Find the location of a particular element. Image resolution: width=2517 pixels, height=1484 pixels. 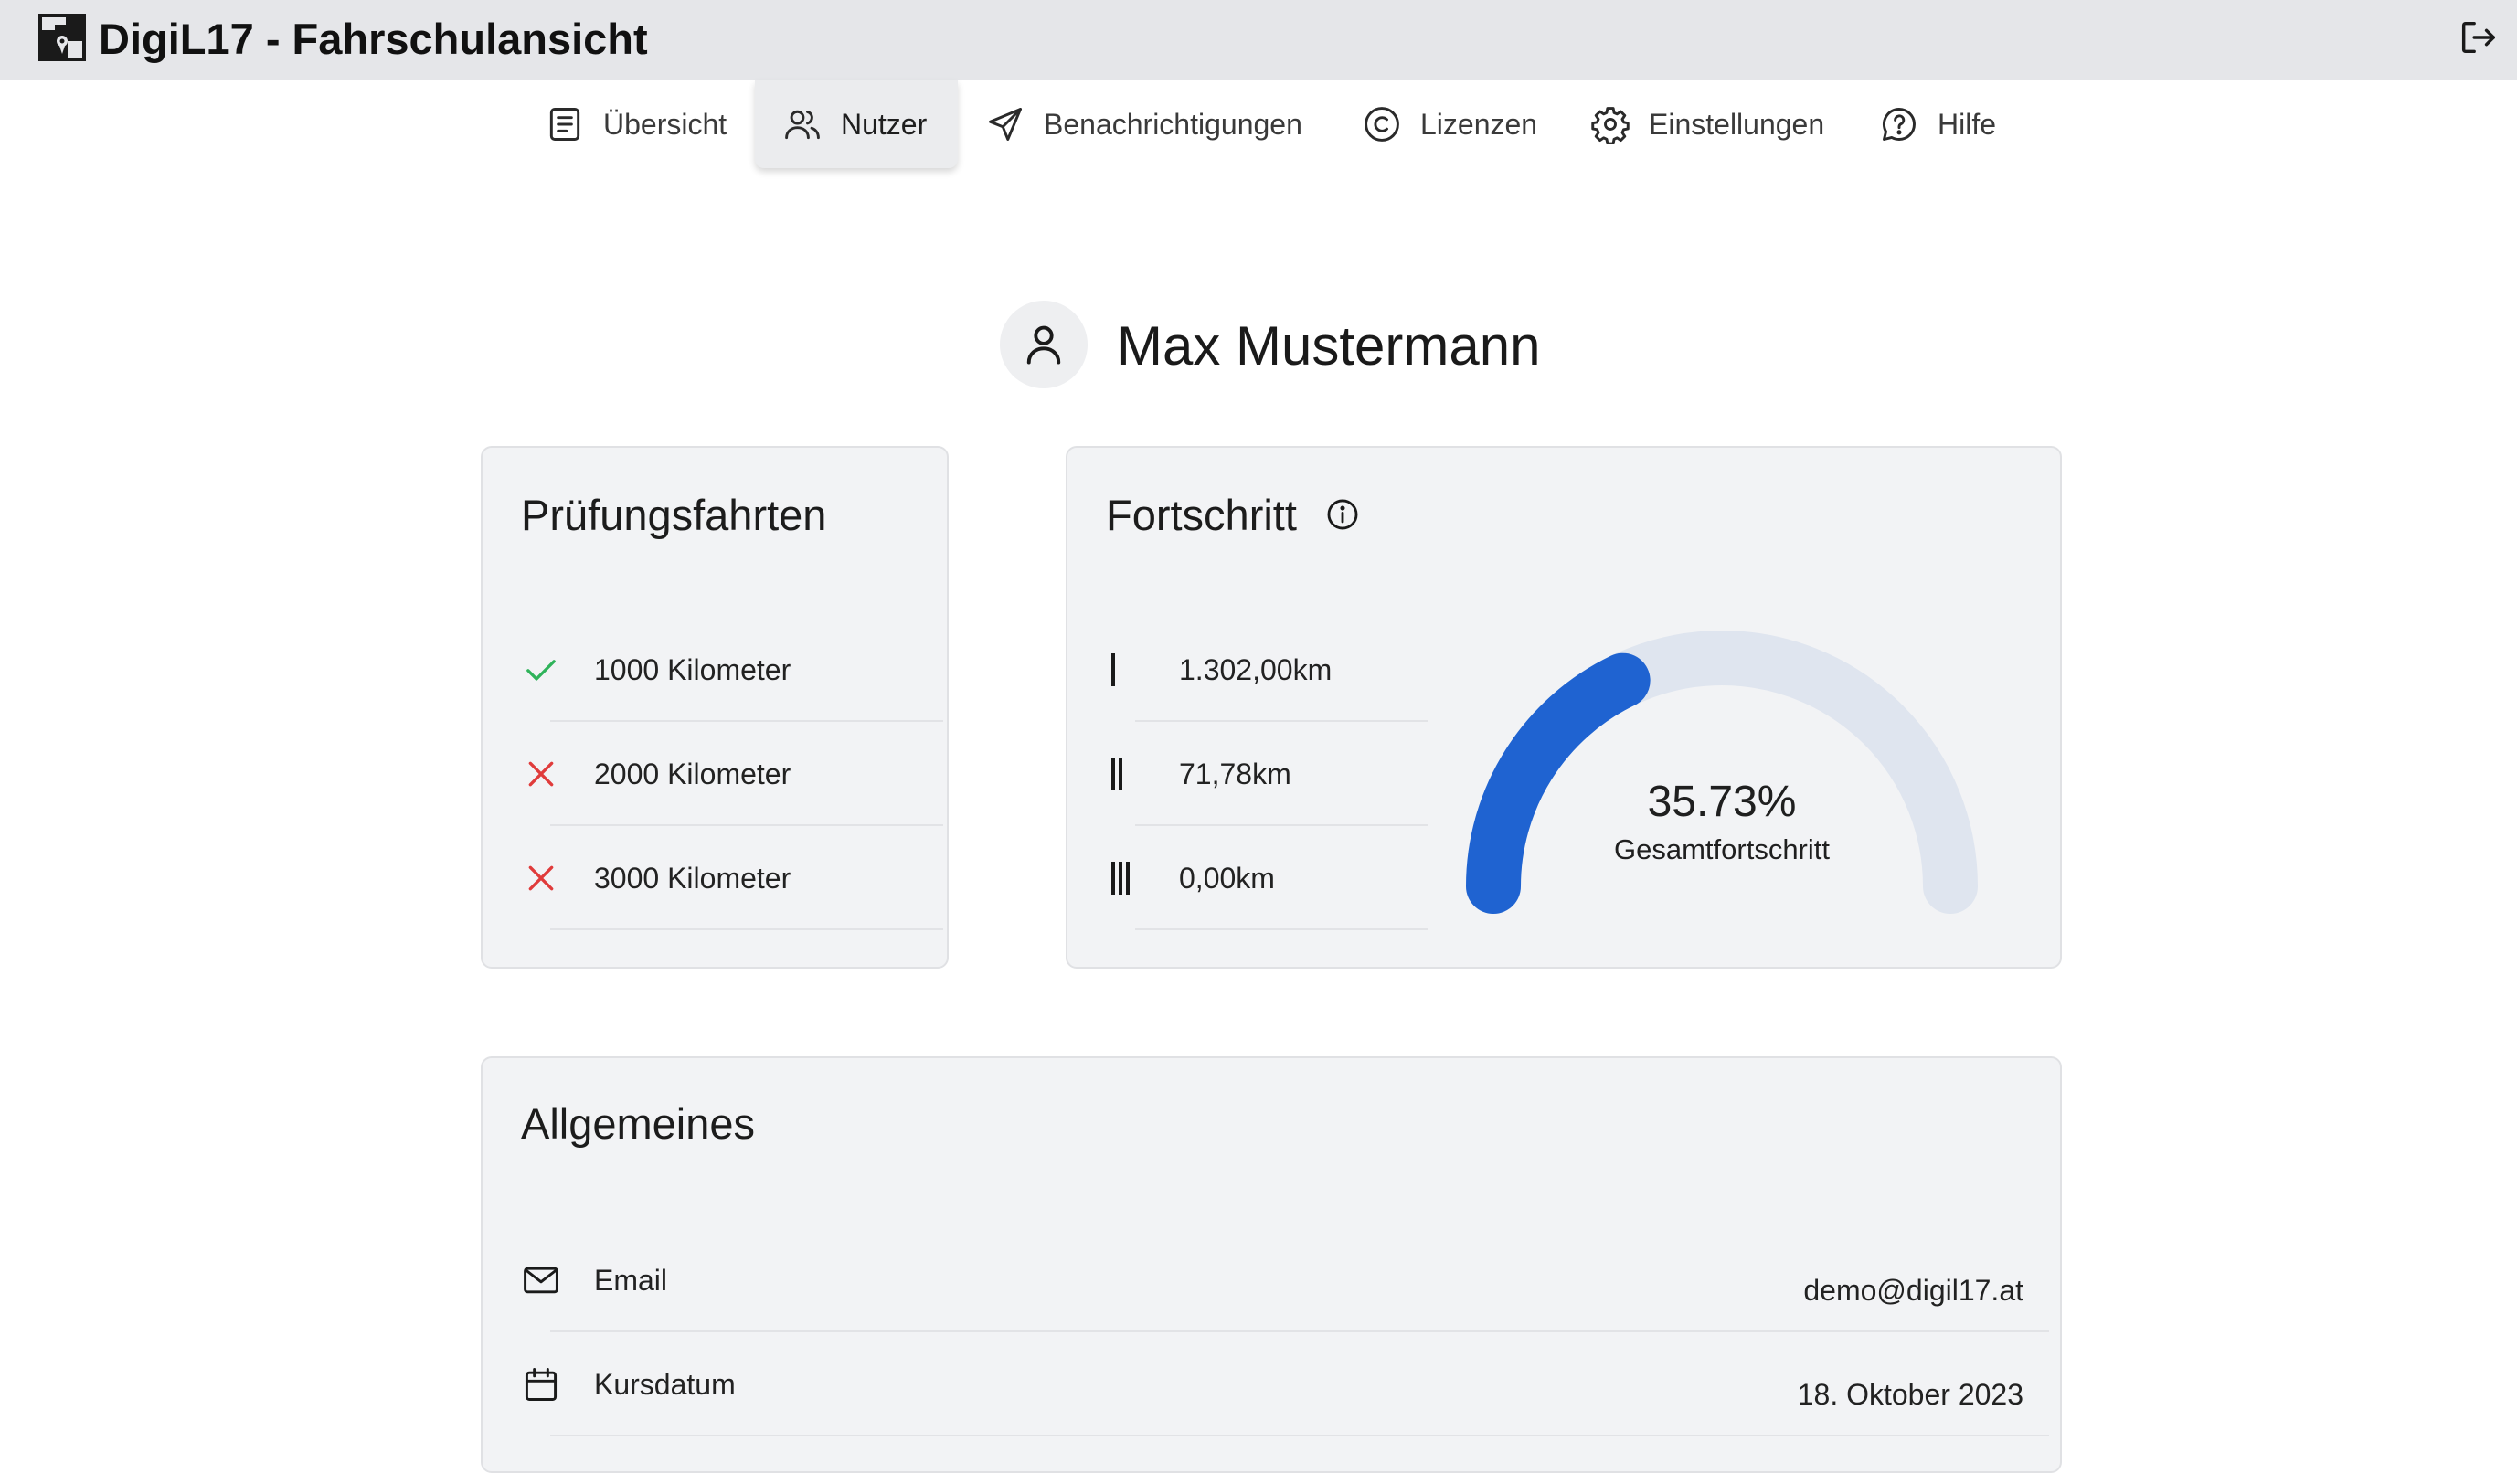

list-item-label: 2000 Kilometer is located at coordinates (693, 773).